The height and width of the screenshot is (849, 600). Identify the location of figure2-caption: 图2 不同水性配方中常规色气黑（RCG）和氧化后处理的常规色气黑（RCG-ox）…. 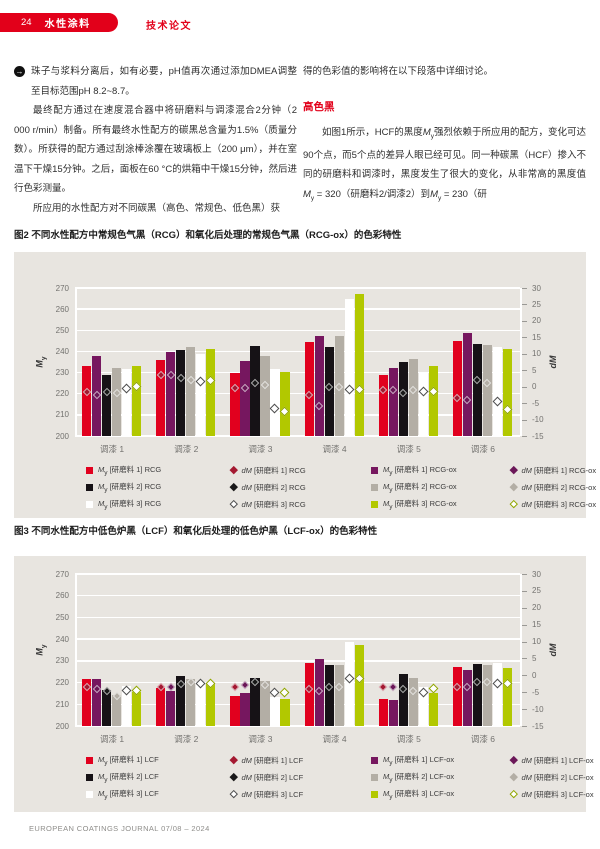
(208, 235).